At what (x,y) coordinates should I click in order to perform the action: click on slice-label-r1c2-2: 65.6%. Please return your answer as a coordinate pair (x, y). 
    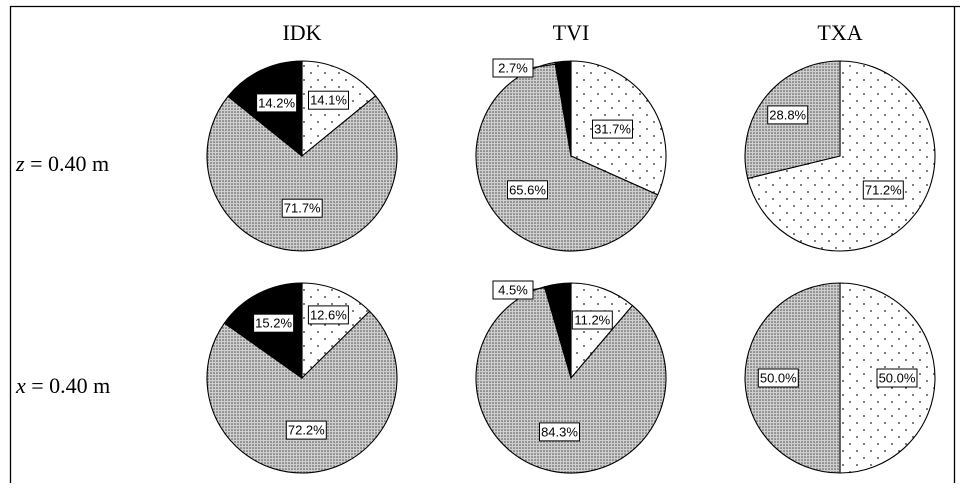
    Looking at the image, I should click on (527, 189).